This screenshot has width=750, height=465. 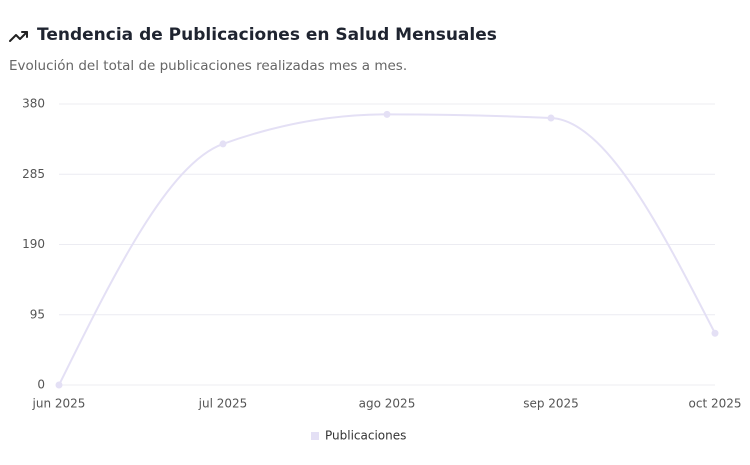 I want to click on x-tick-label: jul 2025, so click(x=223, y=404).